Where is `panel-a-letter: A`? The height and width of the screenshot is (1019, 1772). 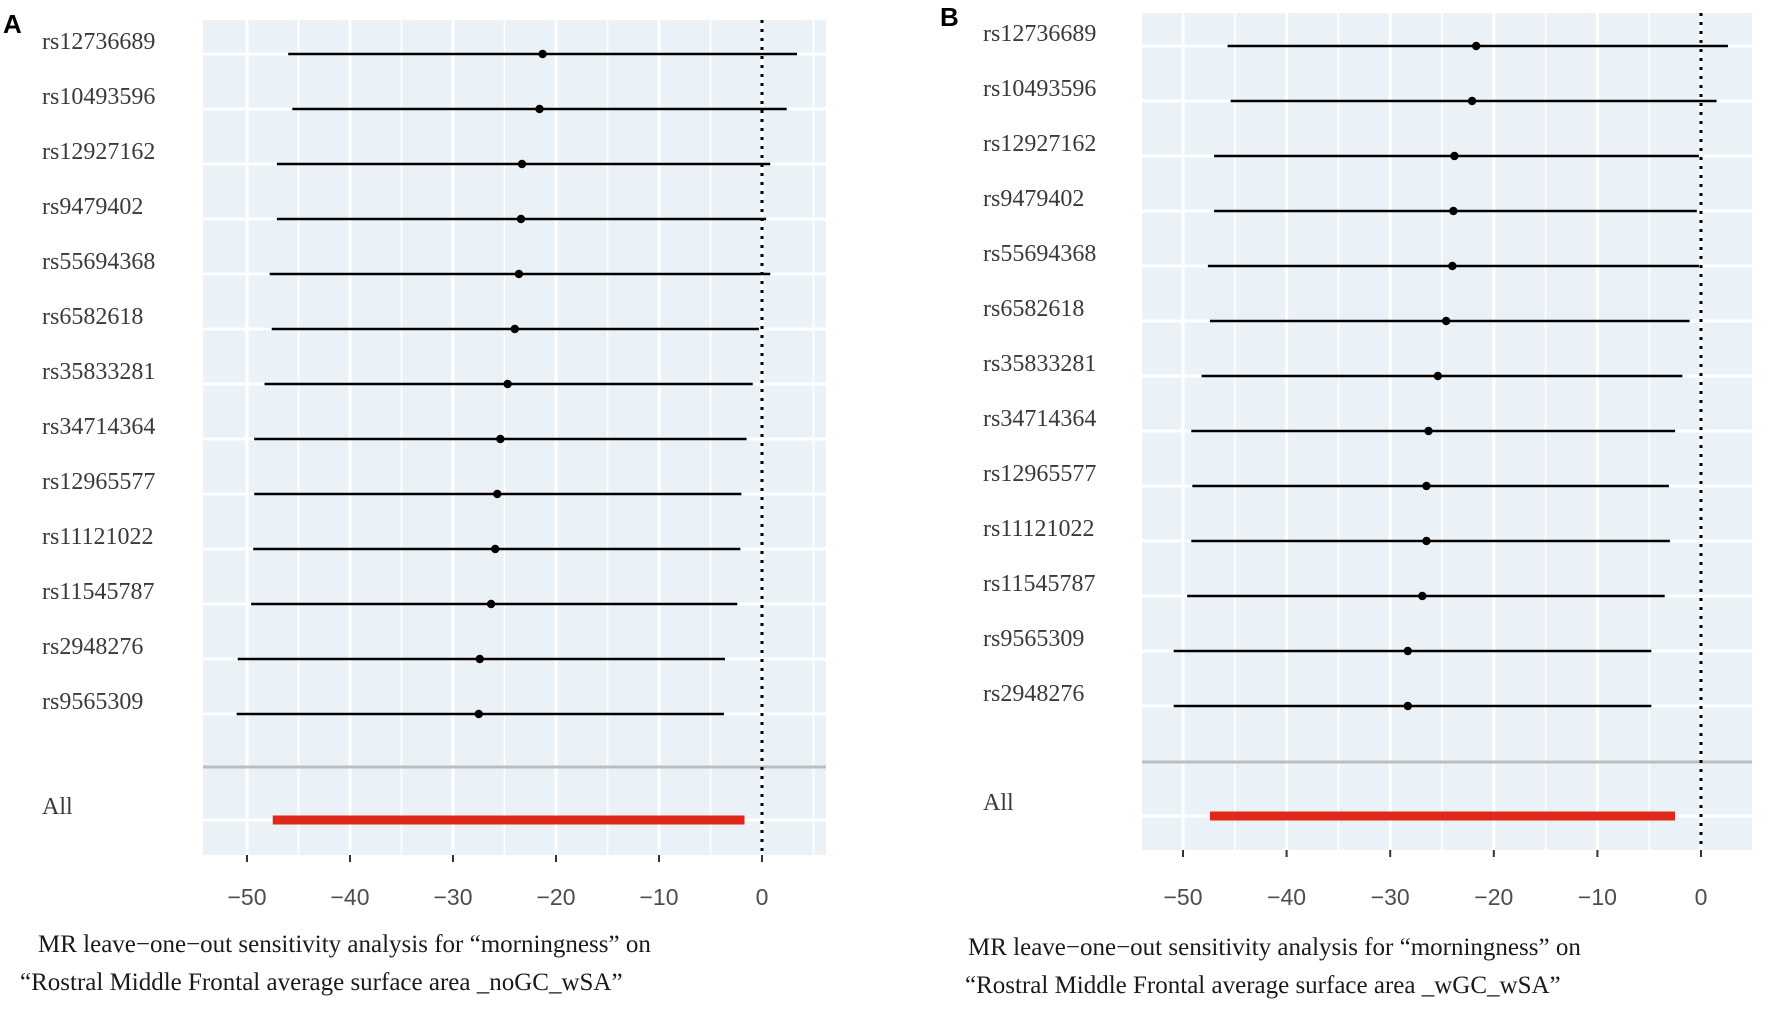
panel-a-letter: A is located at coordinates (12, 24).